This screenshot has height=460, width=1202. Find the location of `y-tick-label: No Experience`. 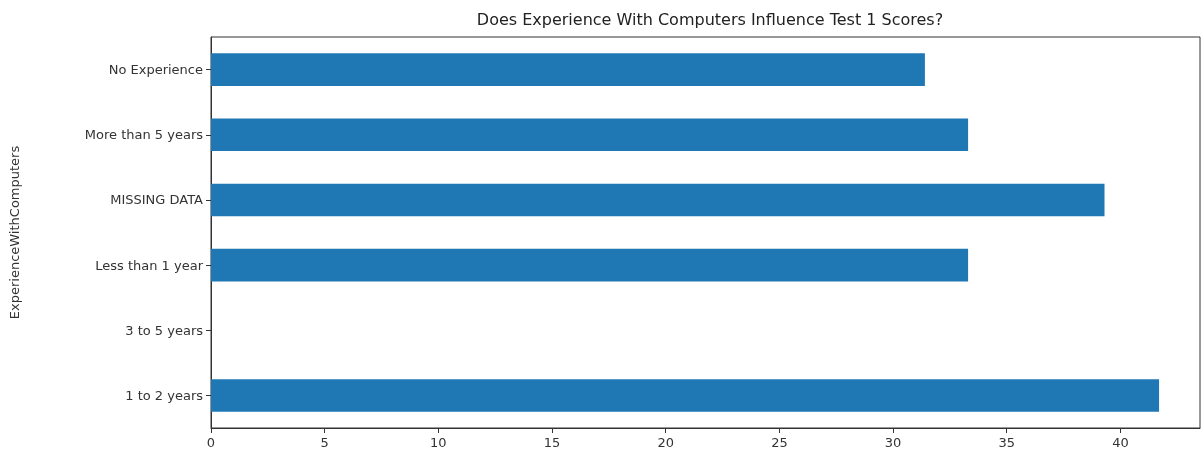

y-tick-label: No Experience is located at coordinates (155, 70).